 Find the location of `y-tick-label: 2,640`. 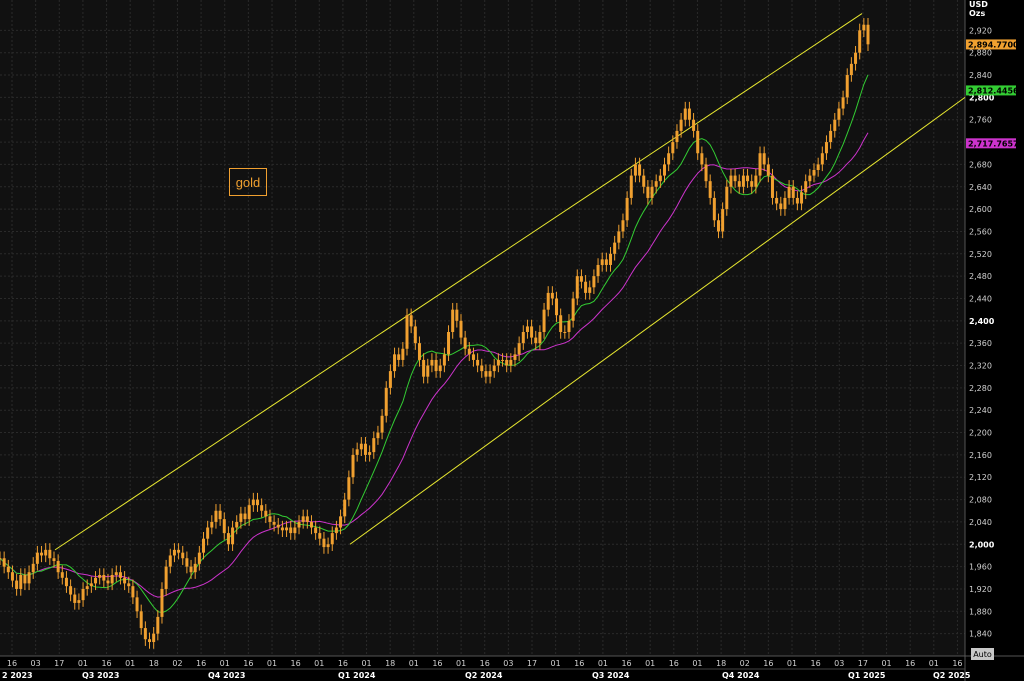

y-tick-label: 2,640 is located at coordinates (980, 187).